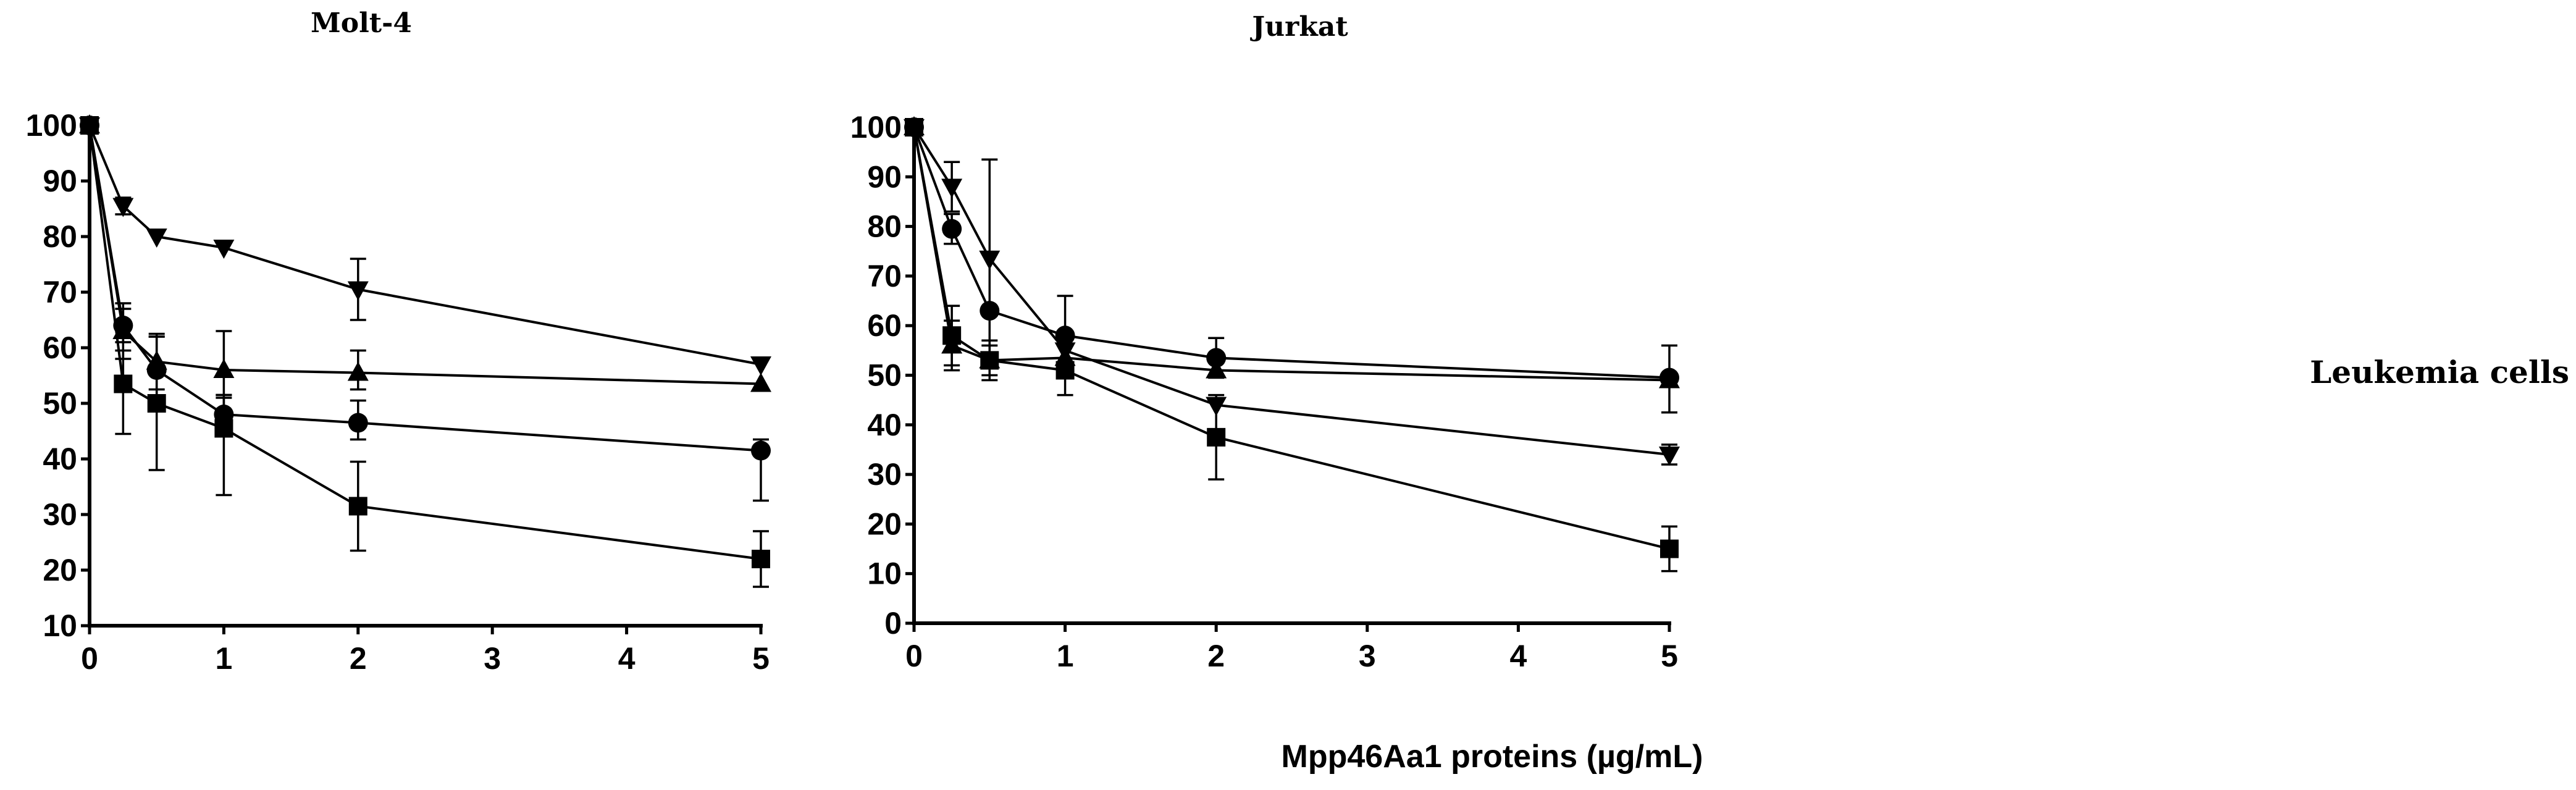 The height and width of the screenshot is (790, 2576). Describe the element at coordinates (893, 623) in the screenshot. I see `y-tick-label-0: 0` at that location.